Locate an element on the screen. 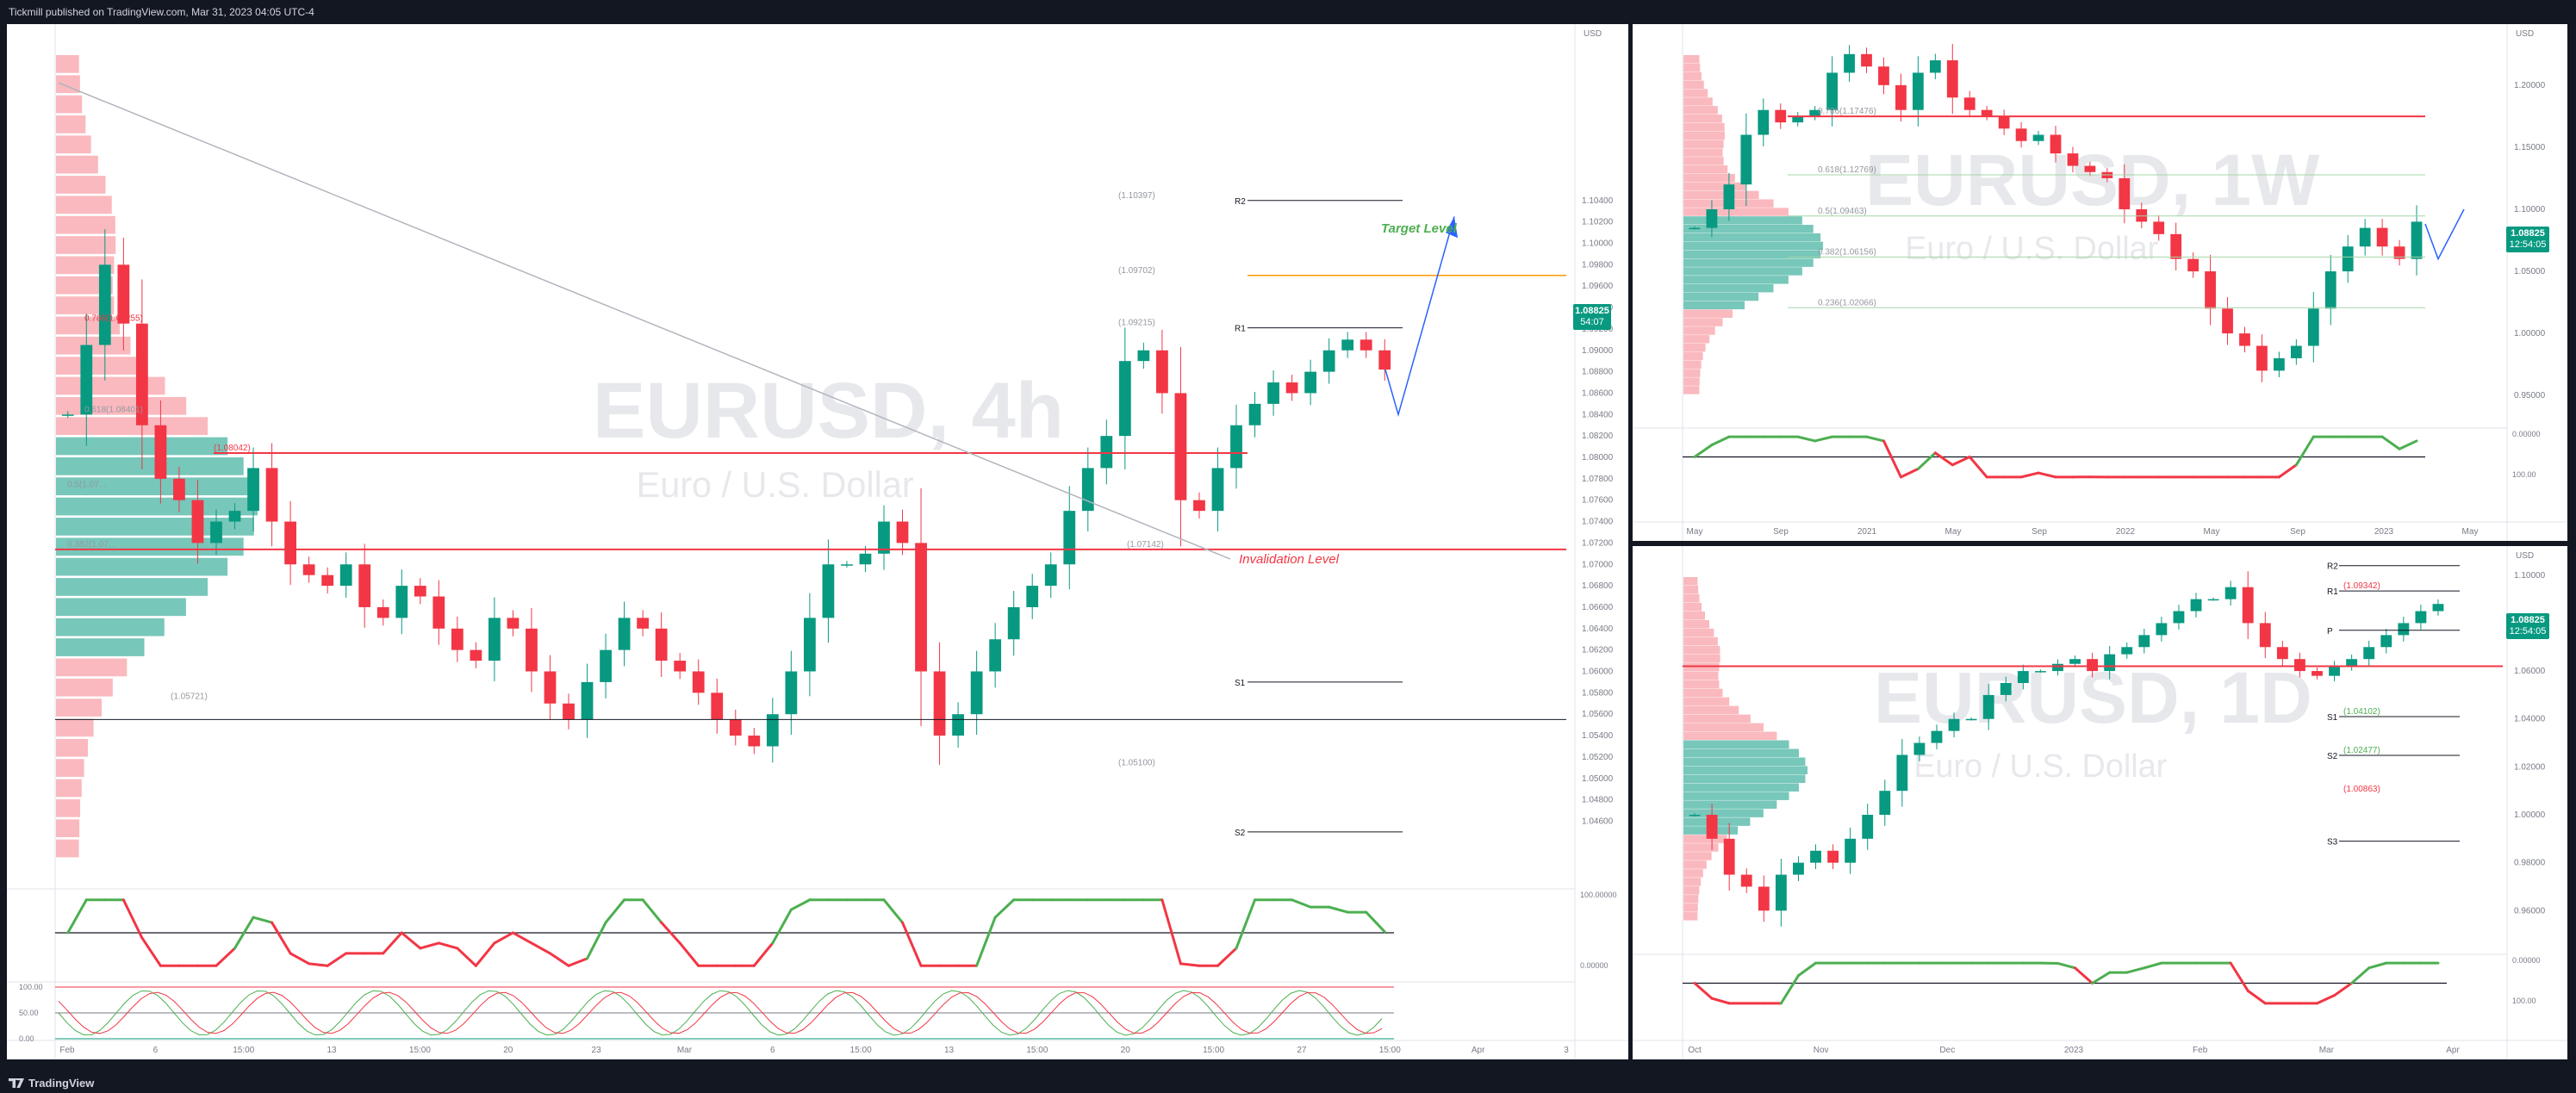 The image size is (2576, 1093). symbol-watermark: EURUSD, 1W is located at coordinates (2093, 180).